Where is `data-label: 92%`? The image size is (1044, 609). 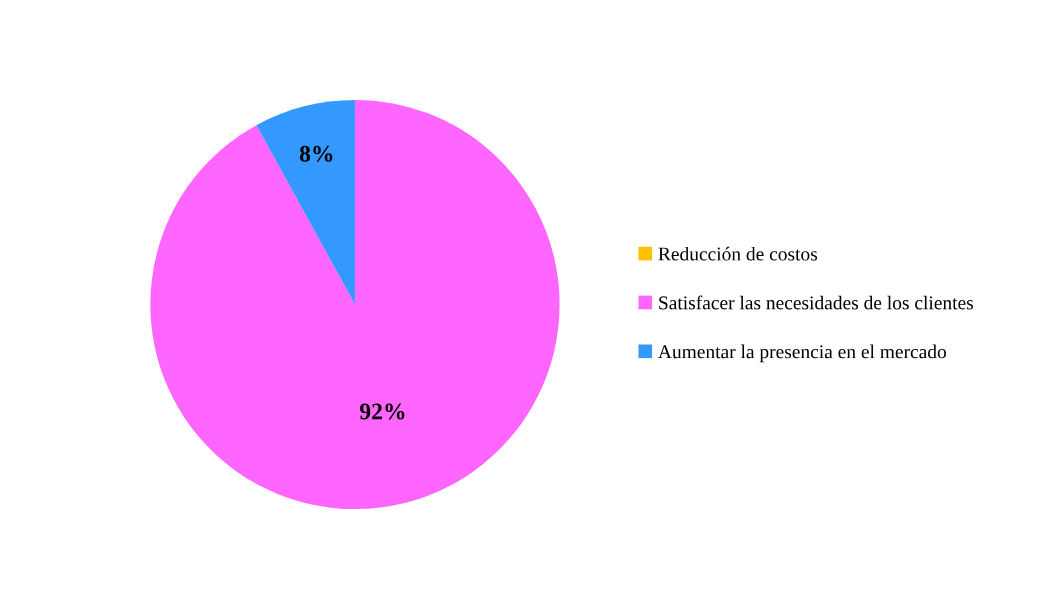
data-label: 92% is located at coordinates (382, 411).